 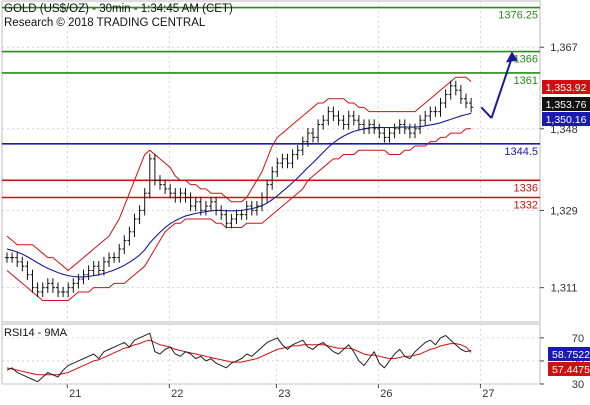 I want to click on price-badge-label: 1,353.76, so click(x=566, y=105).